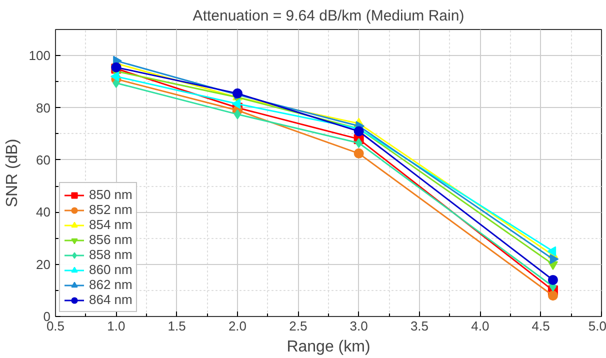  Describe the element at coordinates (12, 173) in the screenshot. I see `y-axis-title: SNR (dB)` at that location.